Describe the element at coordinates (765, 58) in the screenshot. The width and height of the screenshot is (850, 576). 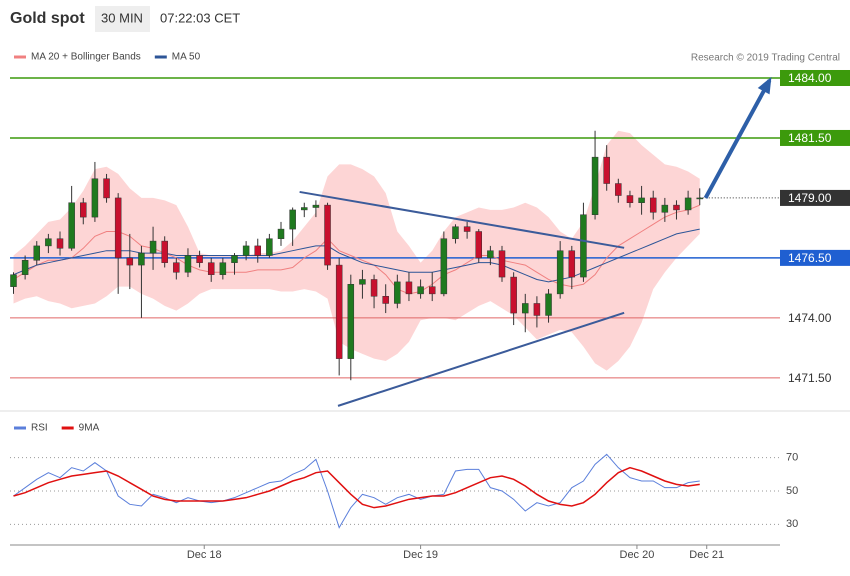
I see `credit: Research © 2019 Trading Central` at that location.